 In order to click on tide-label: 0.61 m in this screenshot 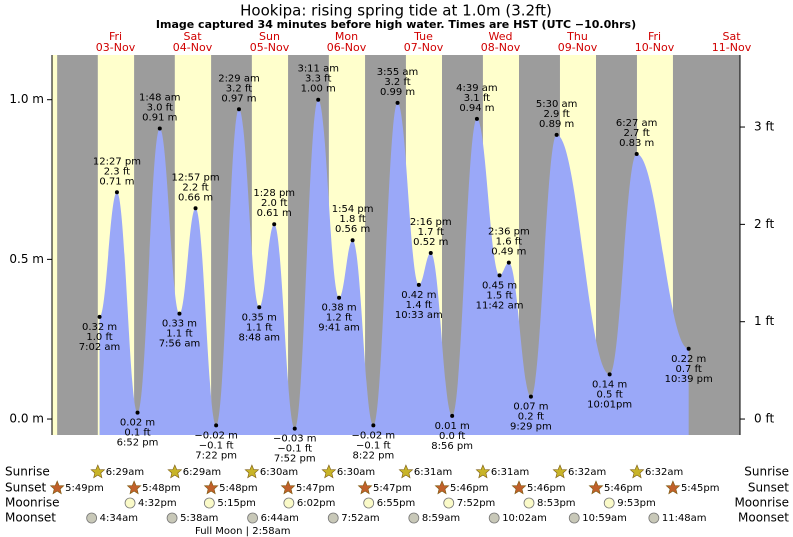, I will do `click(274, 213)`.